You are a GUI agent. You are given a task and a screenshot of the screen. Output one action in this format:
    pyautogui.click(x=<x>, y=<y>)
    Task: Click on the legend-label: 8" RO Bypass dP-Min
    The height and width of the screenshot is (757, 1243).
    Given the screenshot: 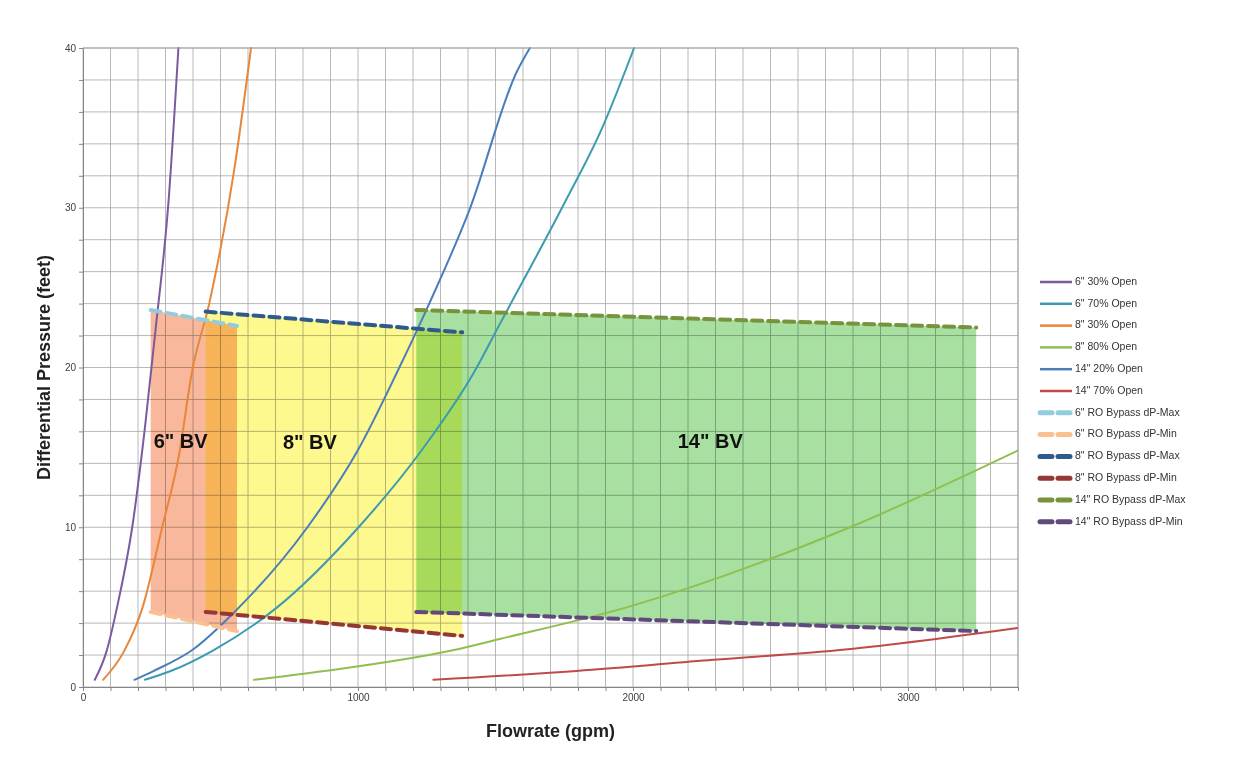 What is the action you would take?
    pyautogui.click(x=1126, y=476)
    